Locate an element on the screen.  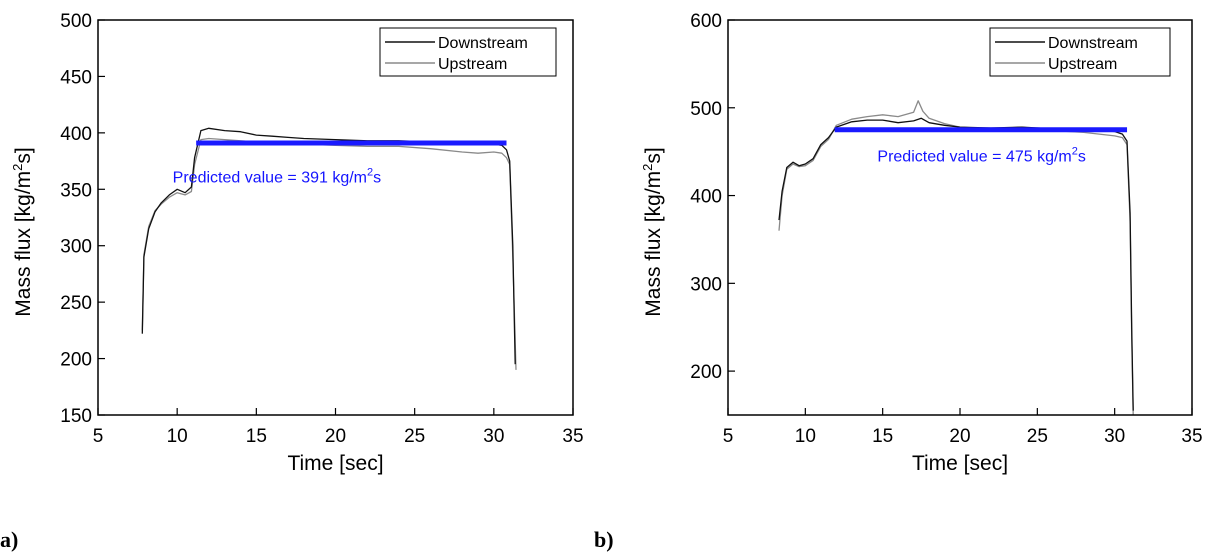
plot-lines is located at coordinates (329, 248).